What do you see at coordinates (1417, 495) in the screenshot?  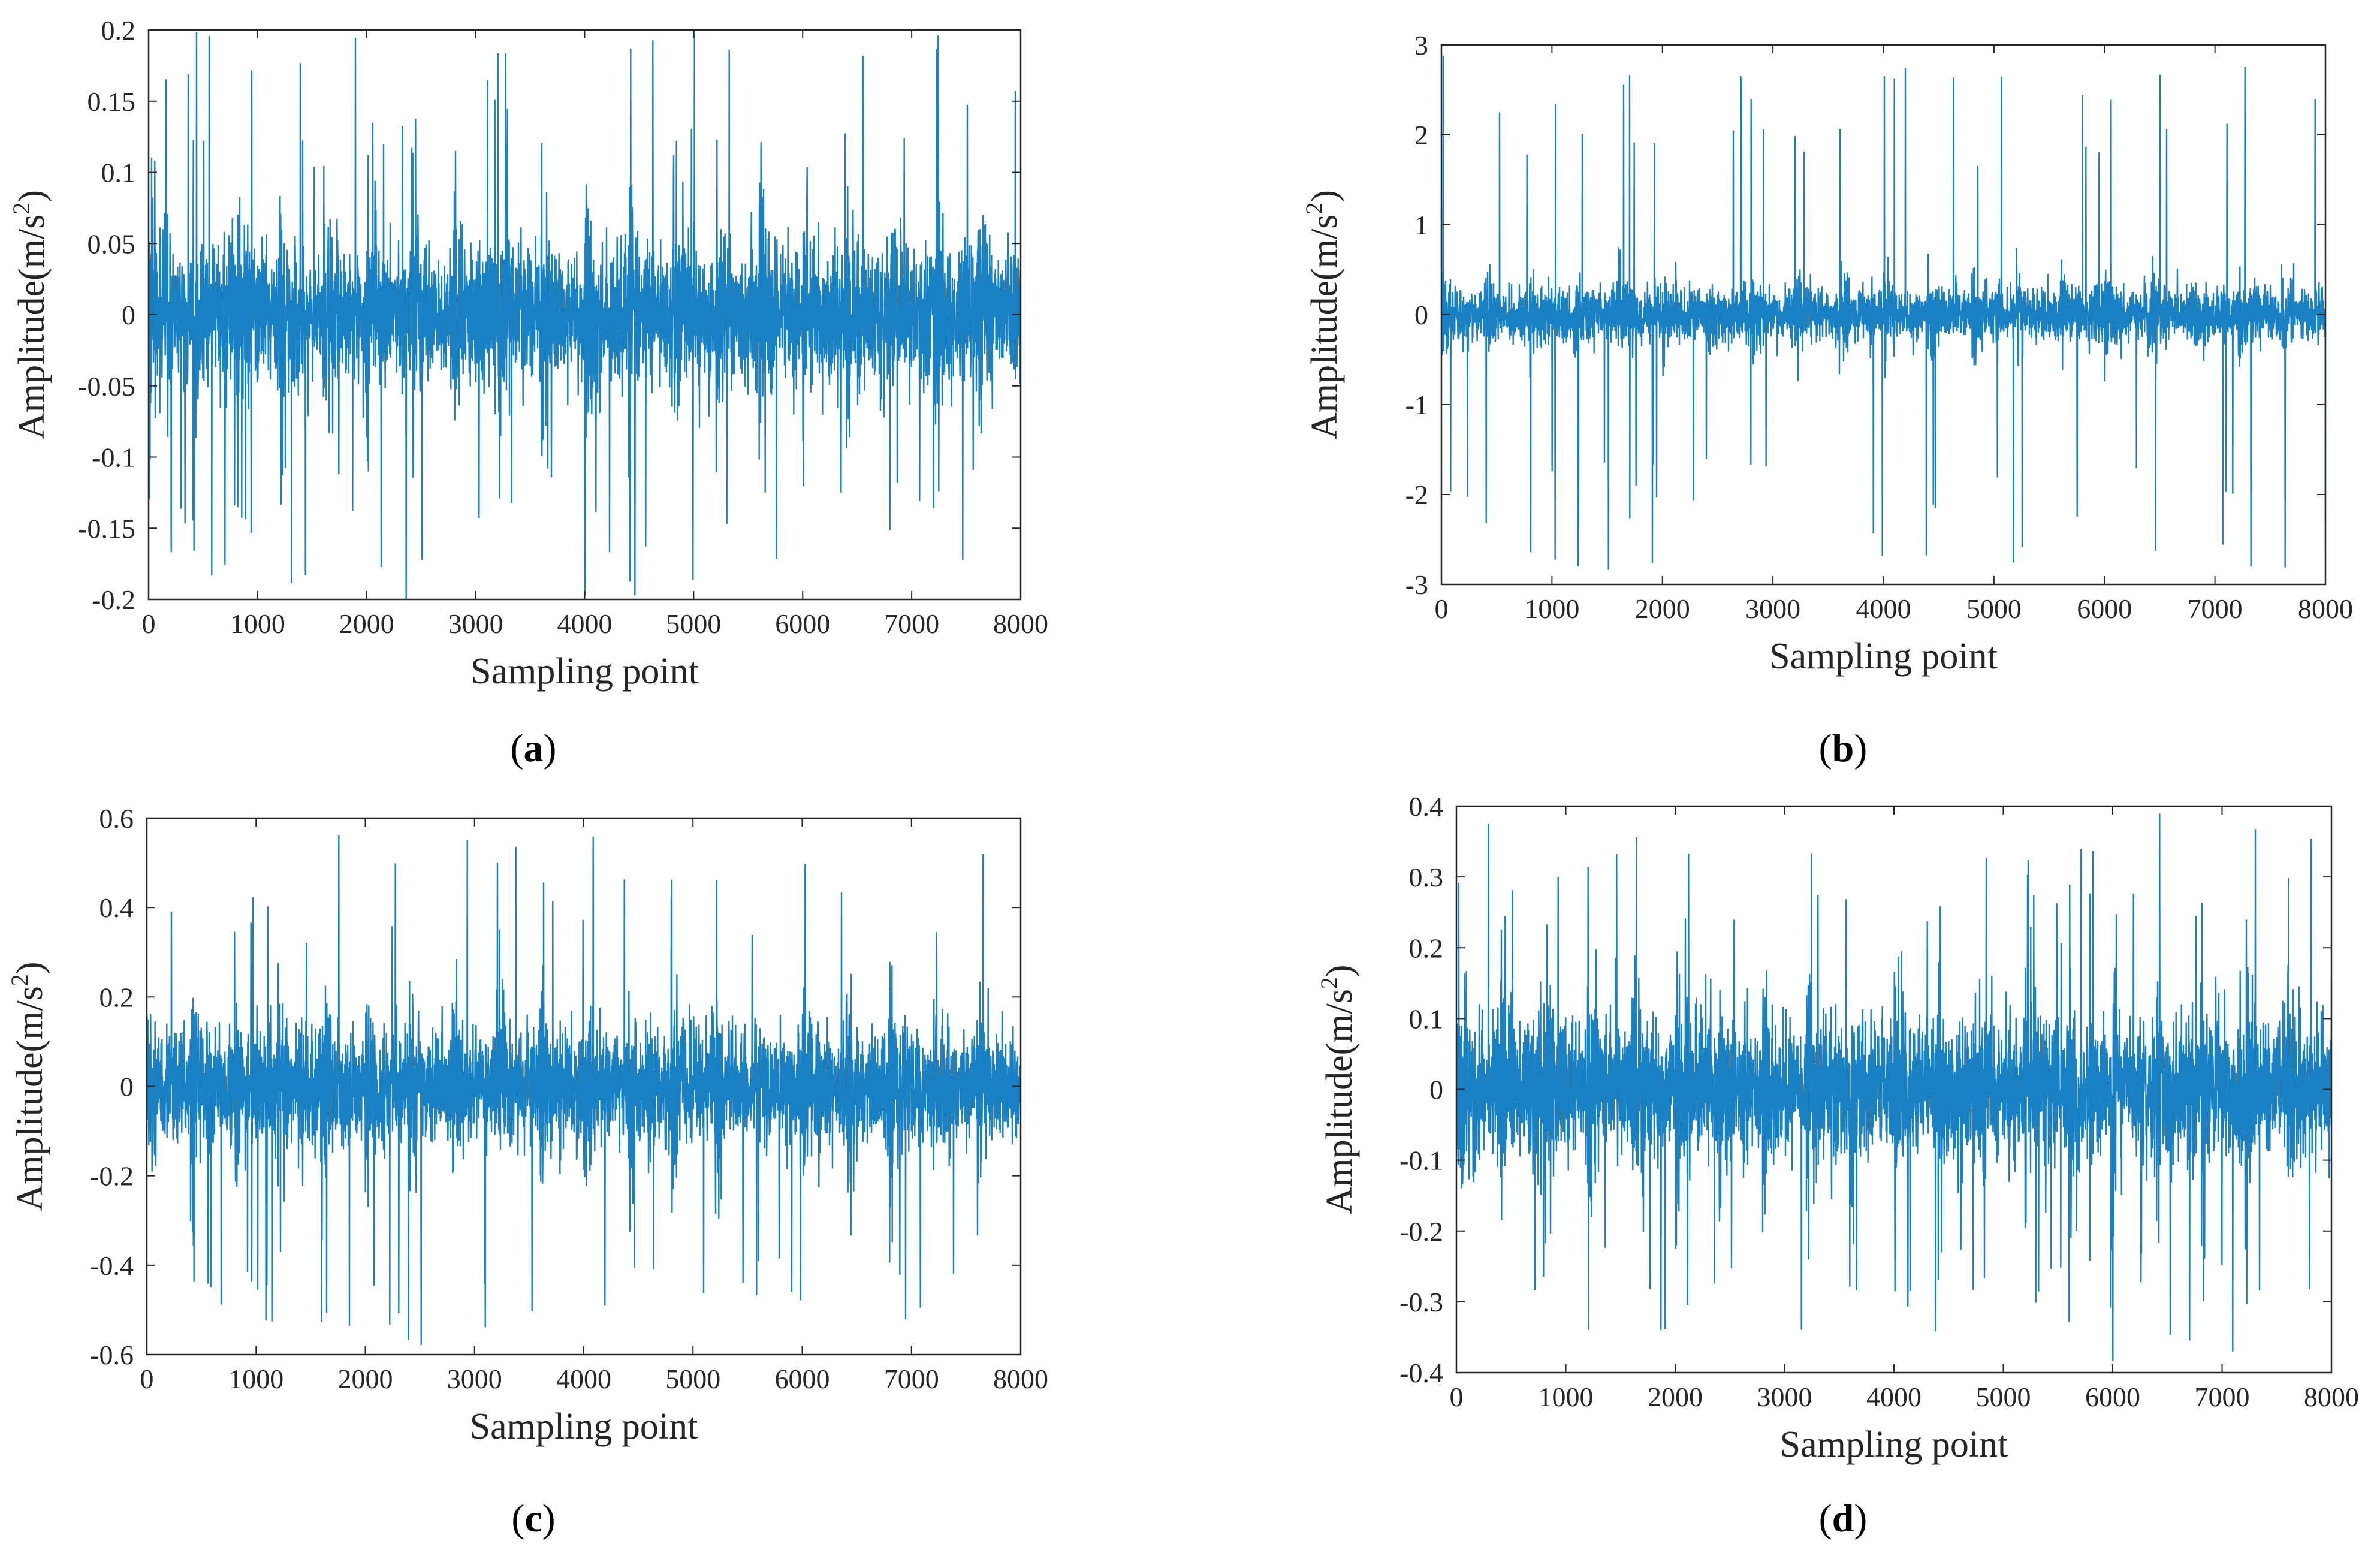 I see `y-tick-label: -2` at bounding box center [1417, 495].